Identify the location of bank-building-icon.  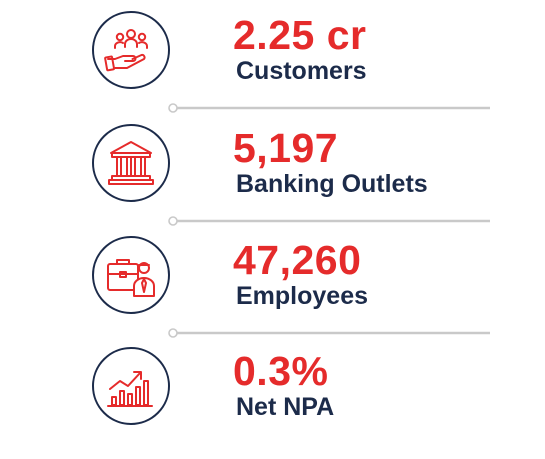
(131, 163).